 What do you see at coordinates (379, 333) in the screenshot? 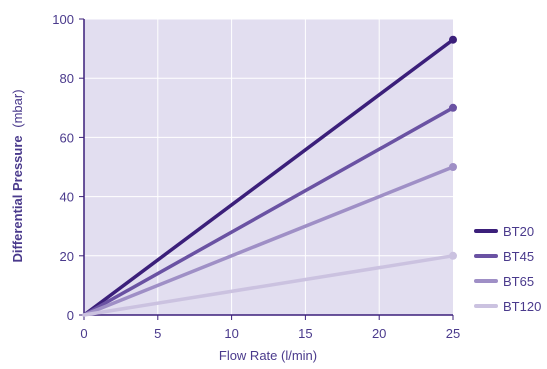
I see `x-tick-label: 20` at bounding box center [379, 333].